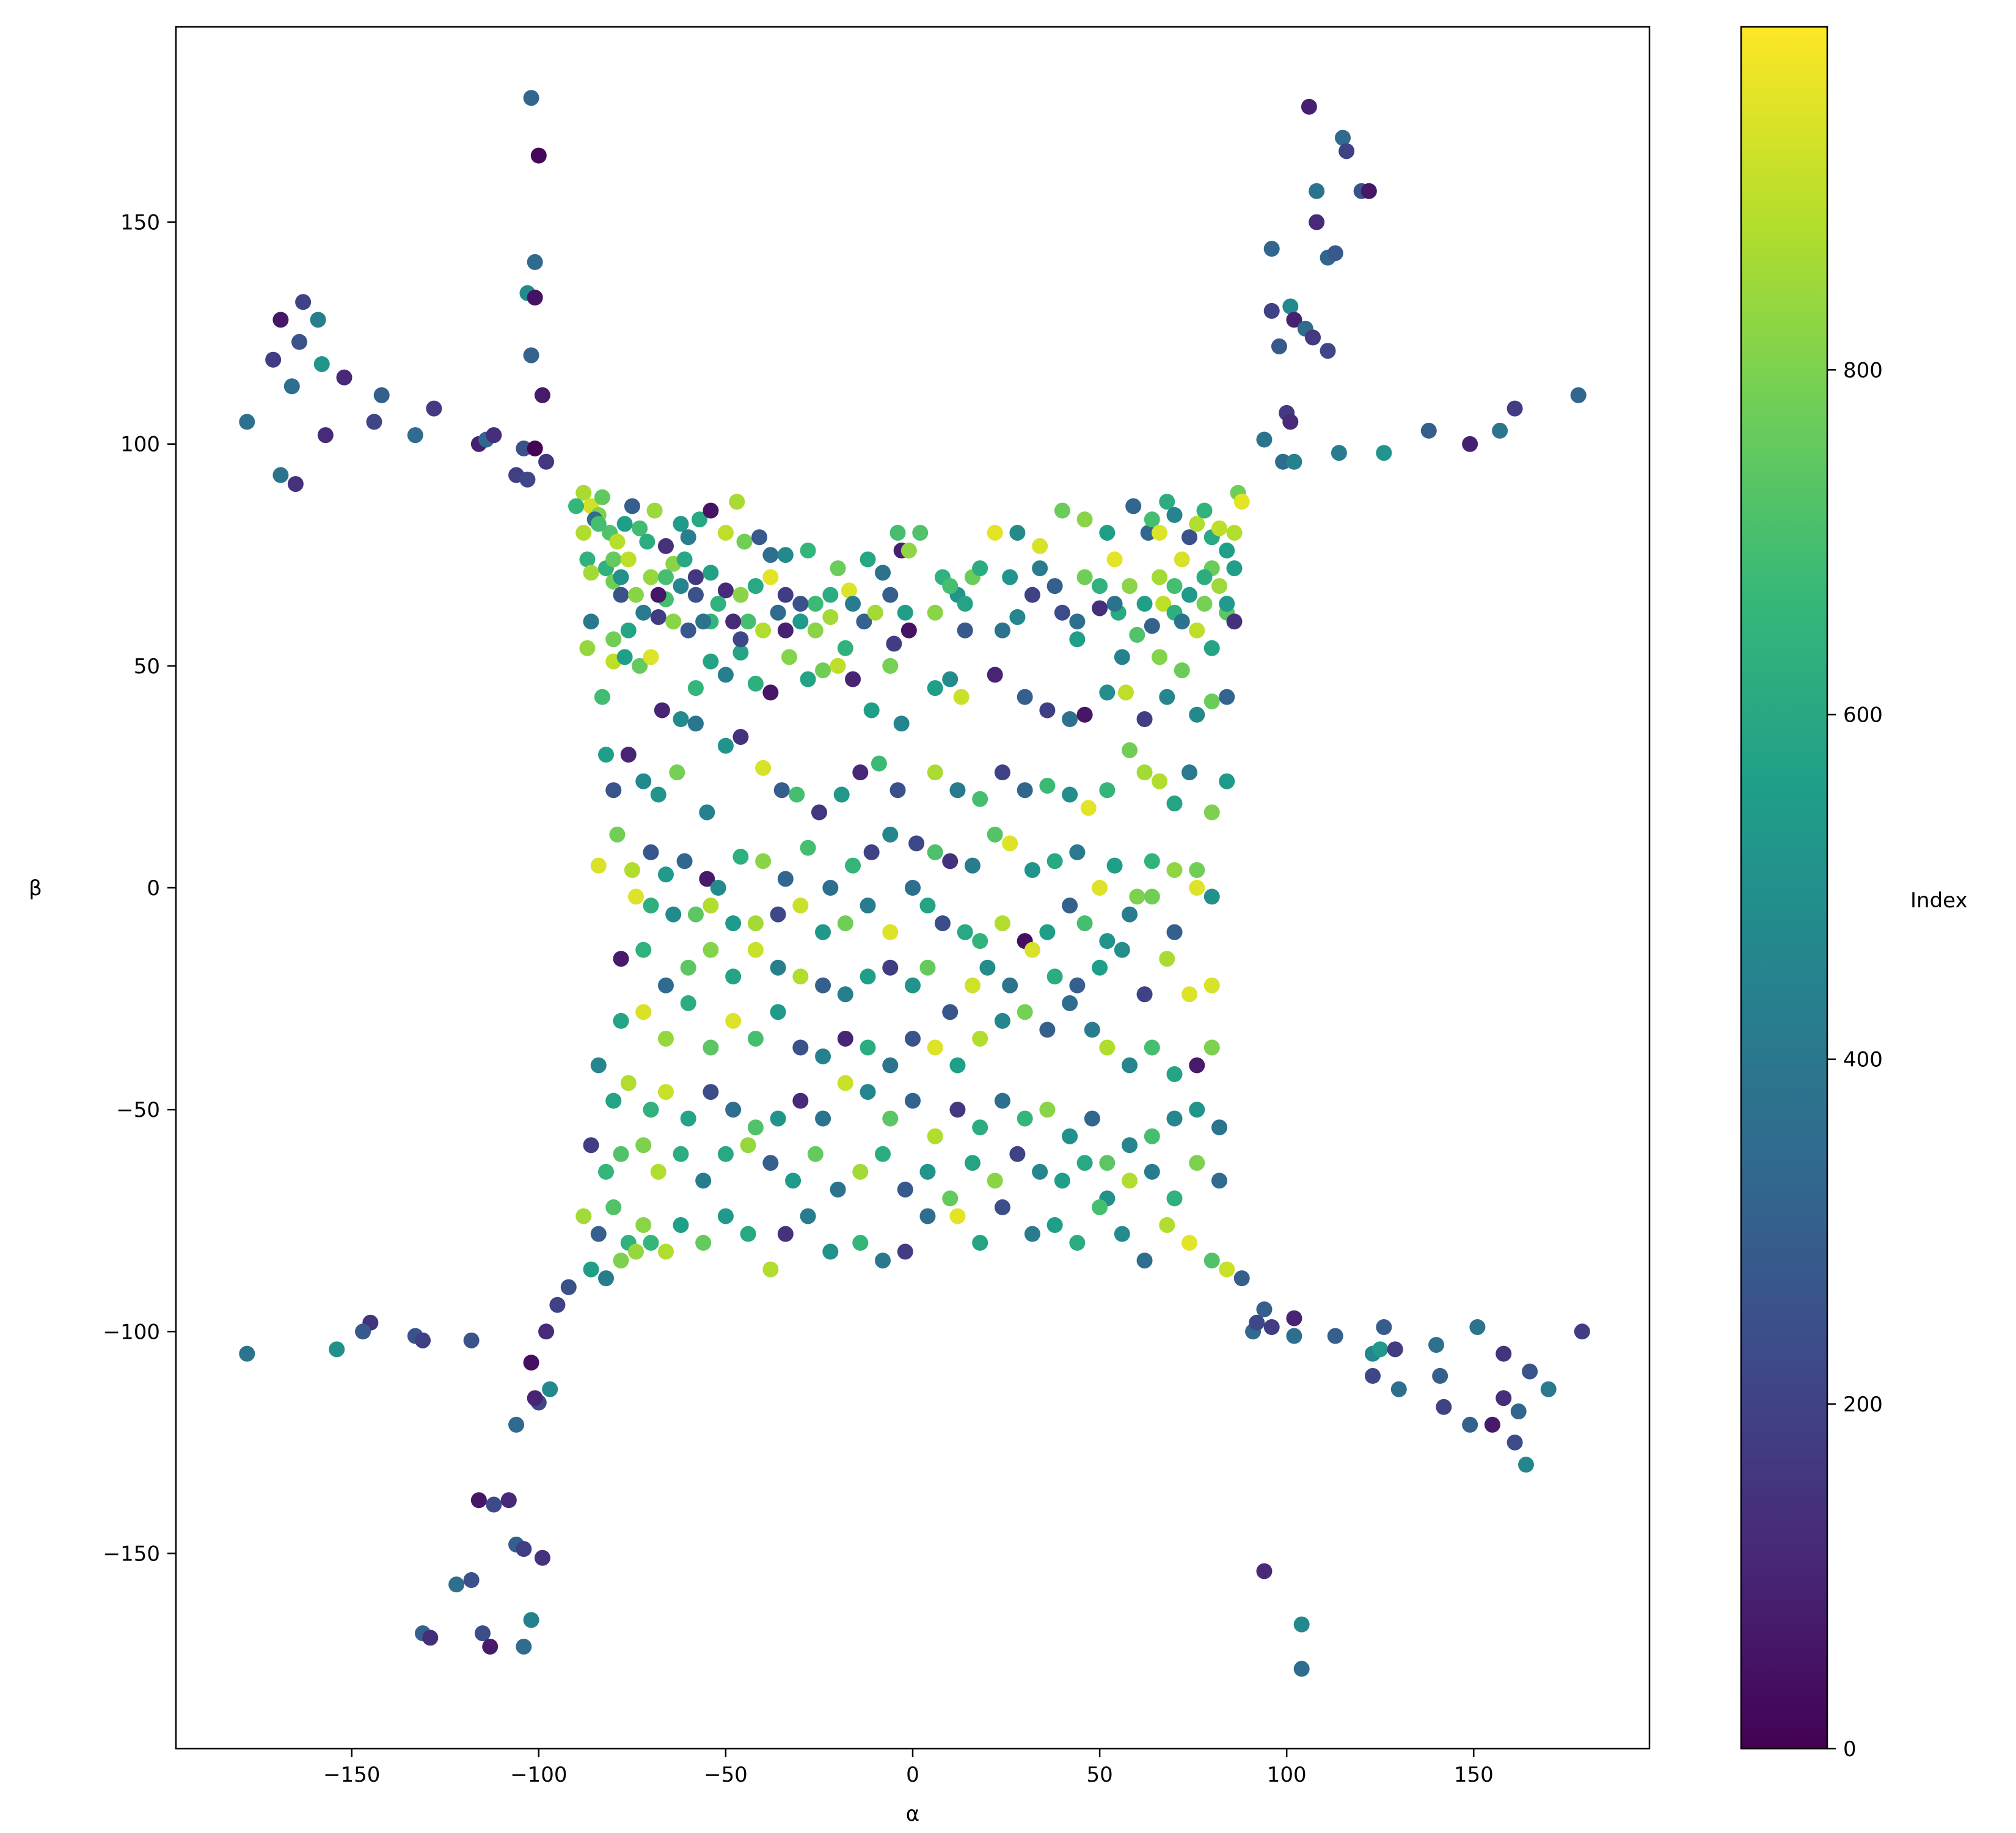 The width and height of the screenshot is (2016, 1833). What do you see at coordinates (140, 445) in the screenshot?
I see `y-tick-label: 100` at bounding box center [140, 445].